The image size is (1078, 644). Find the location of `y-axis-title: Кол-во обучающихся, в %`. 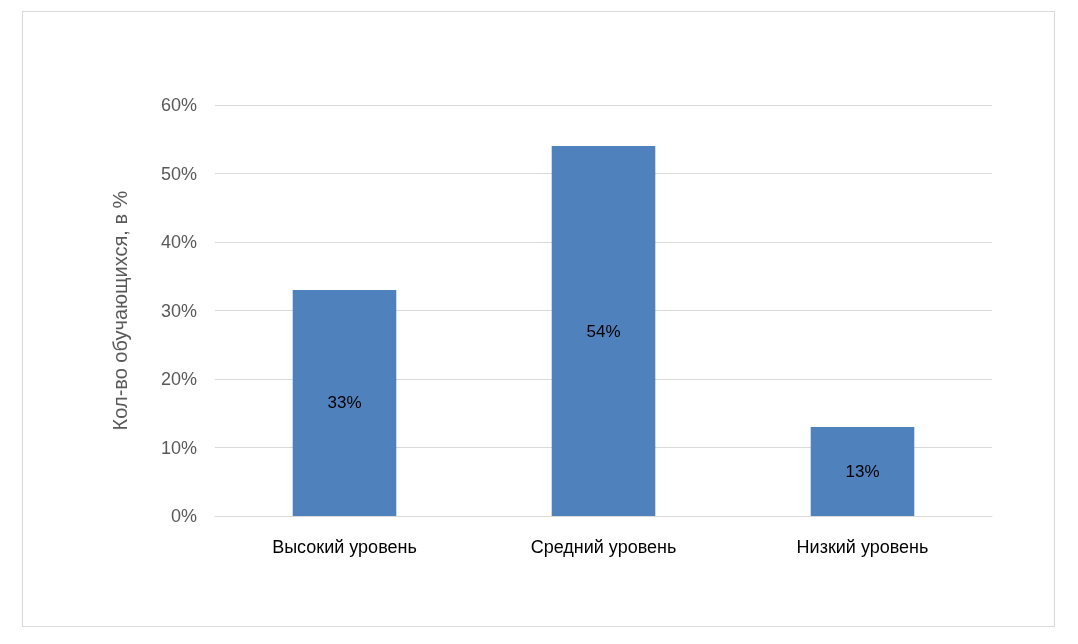

y-axis-title: Кол-во обучающихся, в % is located at coordinates (120, 310).